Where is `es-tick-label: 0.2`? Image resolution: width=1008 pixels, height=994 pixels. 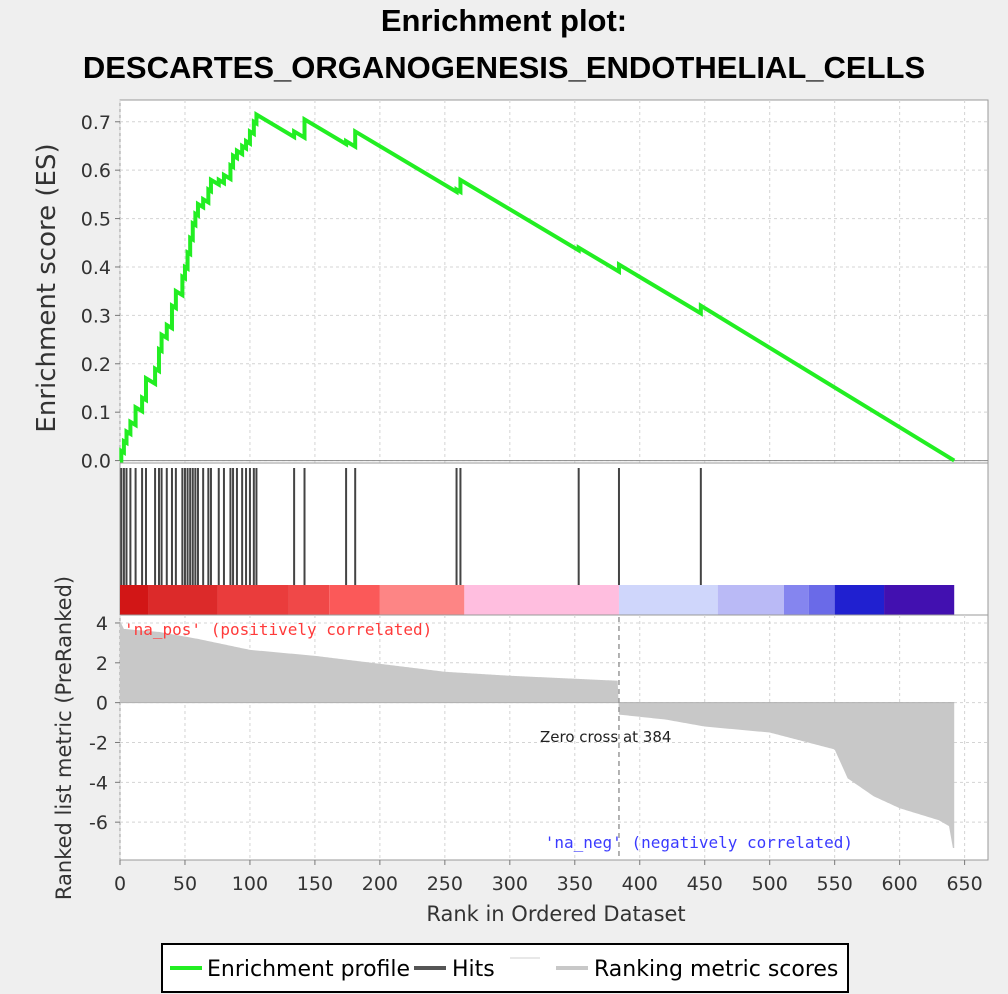
es-tick-label: 0.2 is located at coordinates (96, 365).